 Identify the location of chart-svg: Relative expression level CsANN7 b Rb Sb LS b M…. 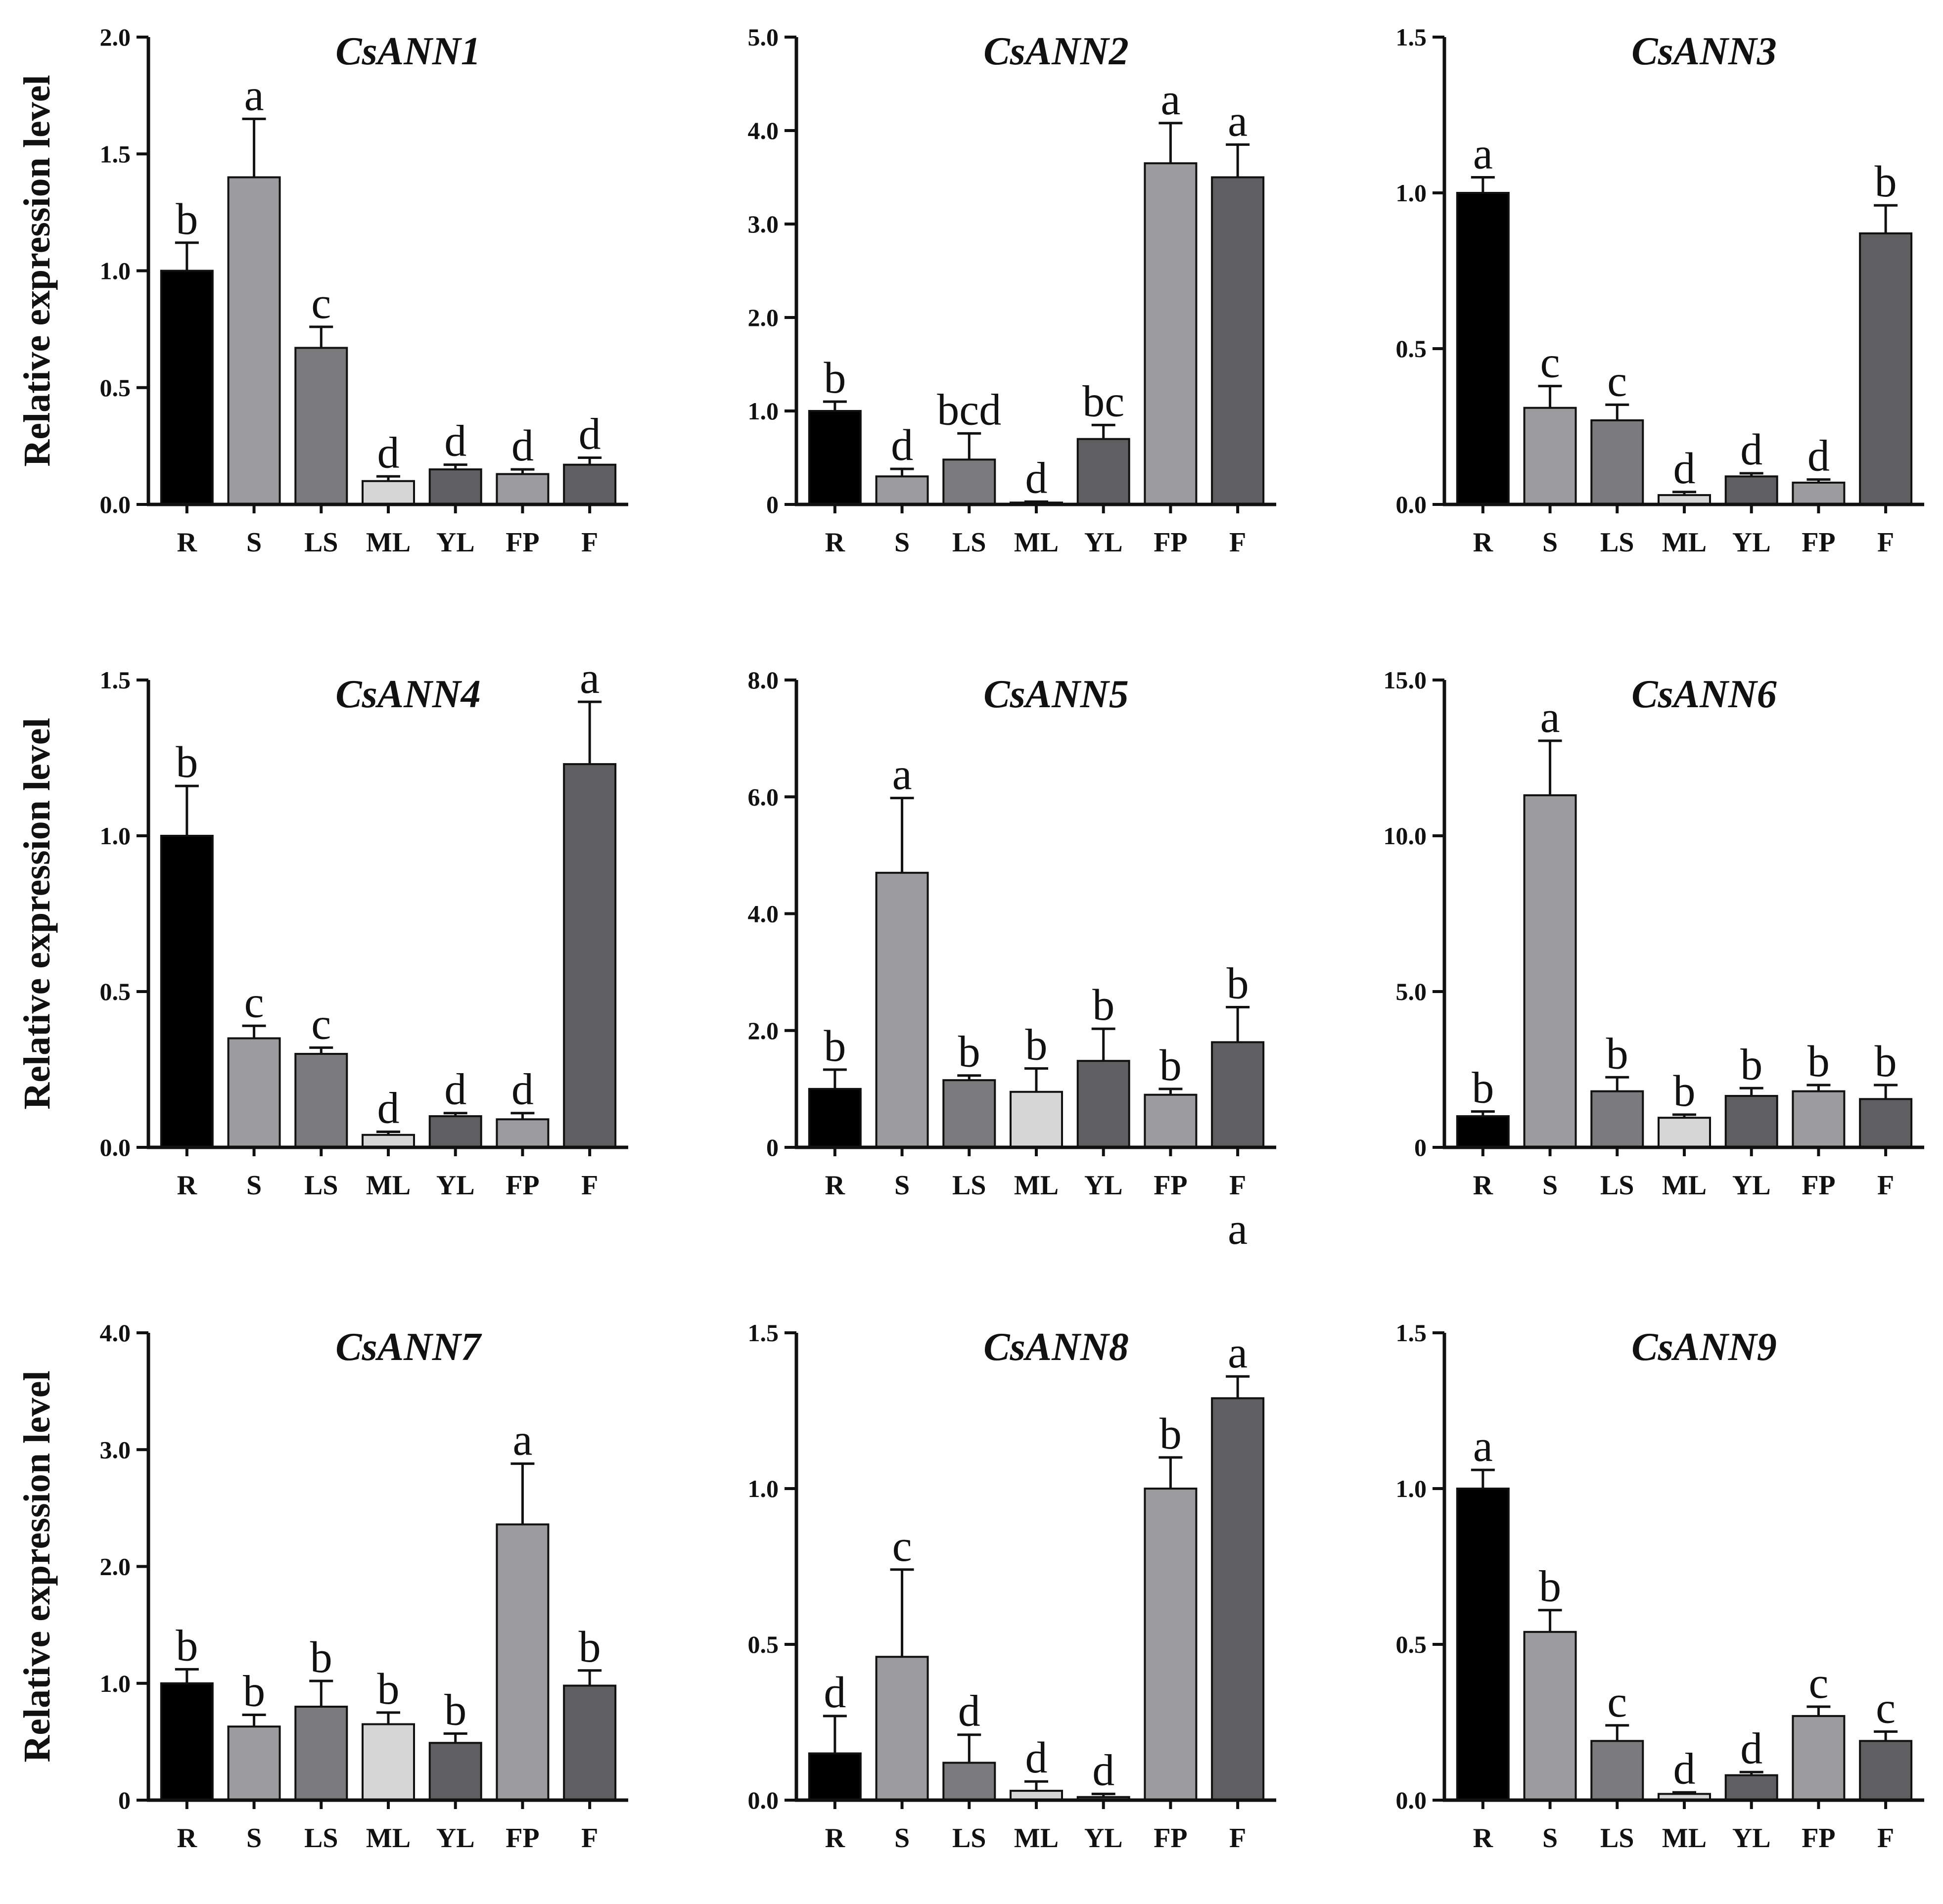
(322, 1586).